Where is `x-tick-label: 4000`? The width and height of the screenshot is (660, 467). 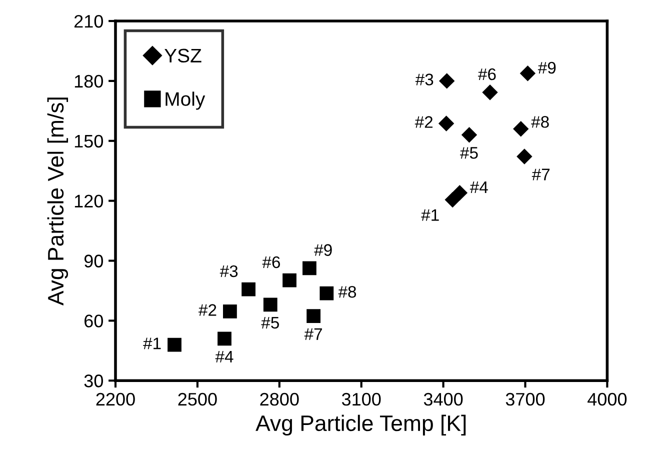
x-tick-label: 4000 is located at coordinates (607, 399).